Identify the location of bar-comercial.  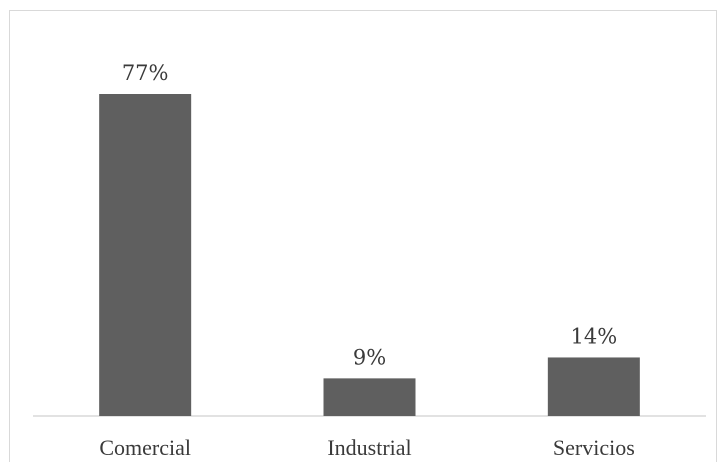
(145, 255).